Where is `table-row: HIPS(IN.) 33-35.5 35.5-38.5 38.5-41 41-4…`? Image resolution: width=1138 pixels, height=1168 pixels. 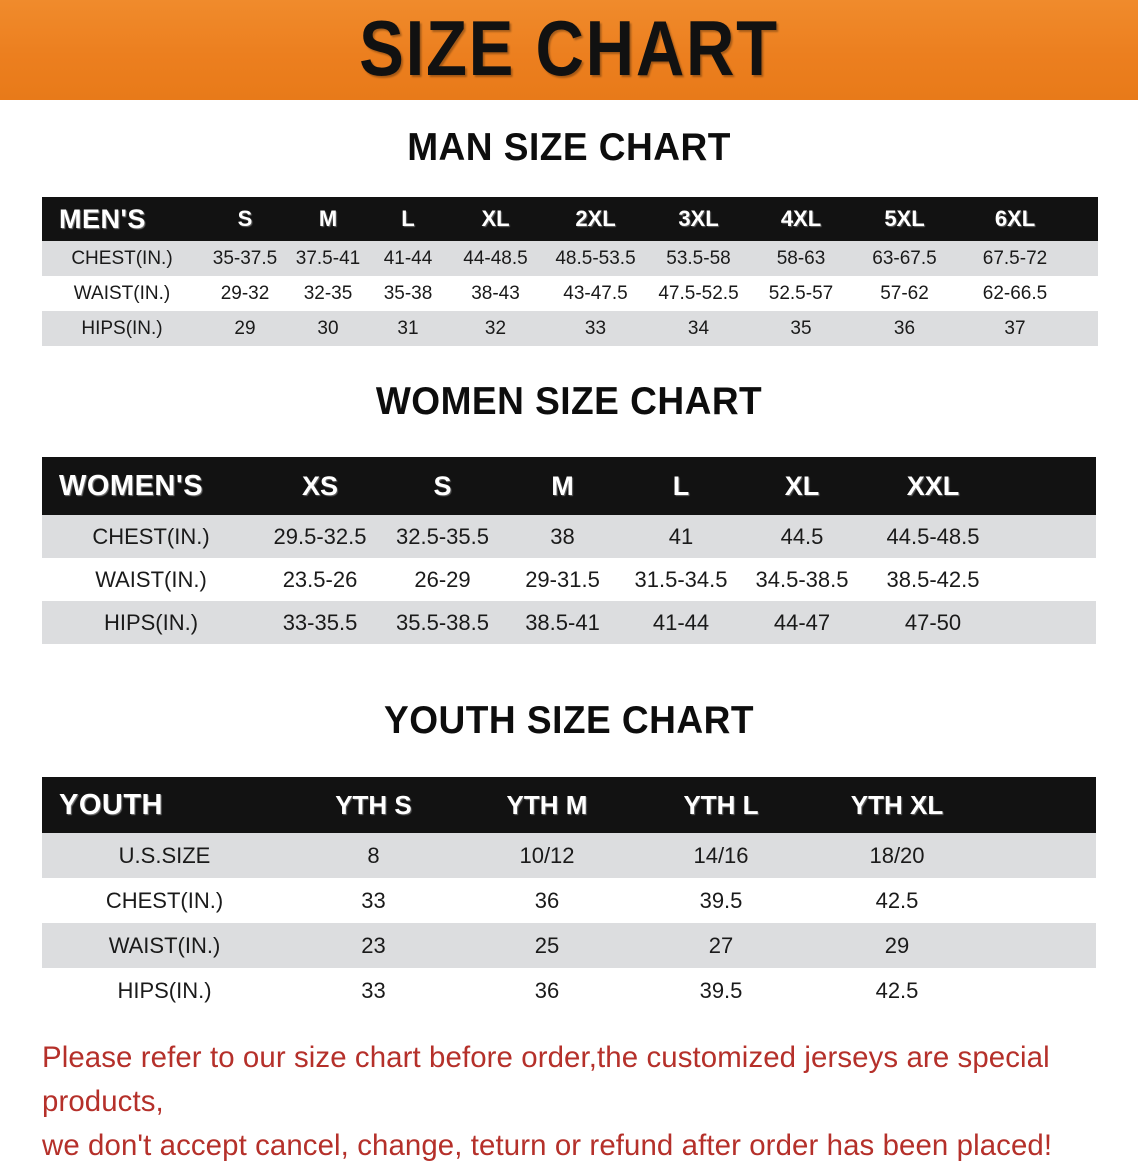 table-row: HIPS(IN.) 33-35.5 35.5-38.5 38.5-41 41-4… is located at coordinates (569, 622).